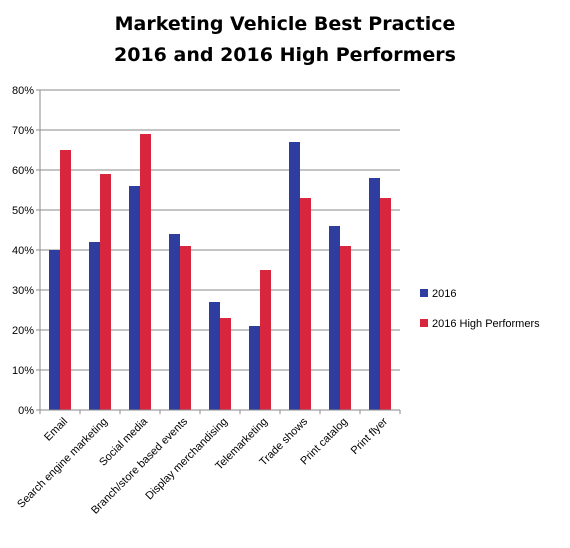  What do you see at coordinates (23, 211) in the screenshot?
I see `y-tick-label: 50%` at bounding box center [23, 211].